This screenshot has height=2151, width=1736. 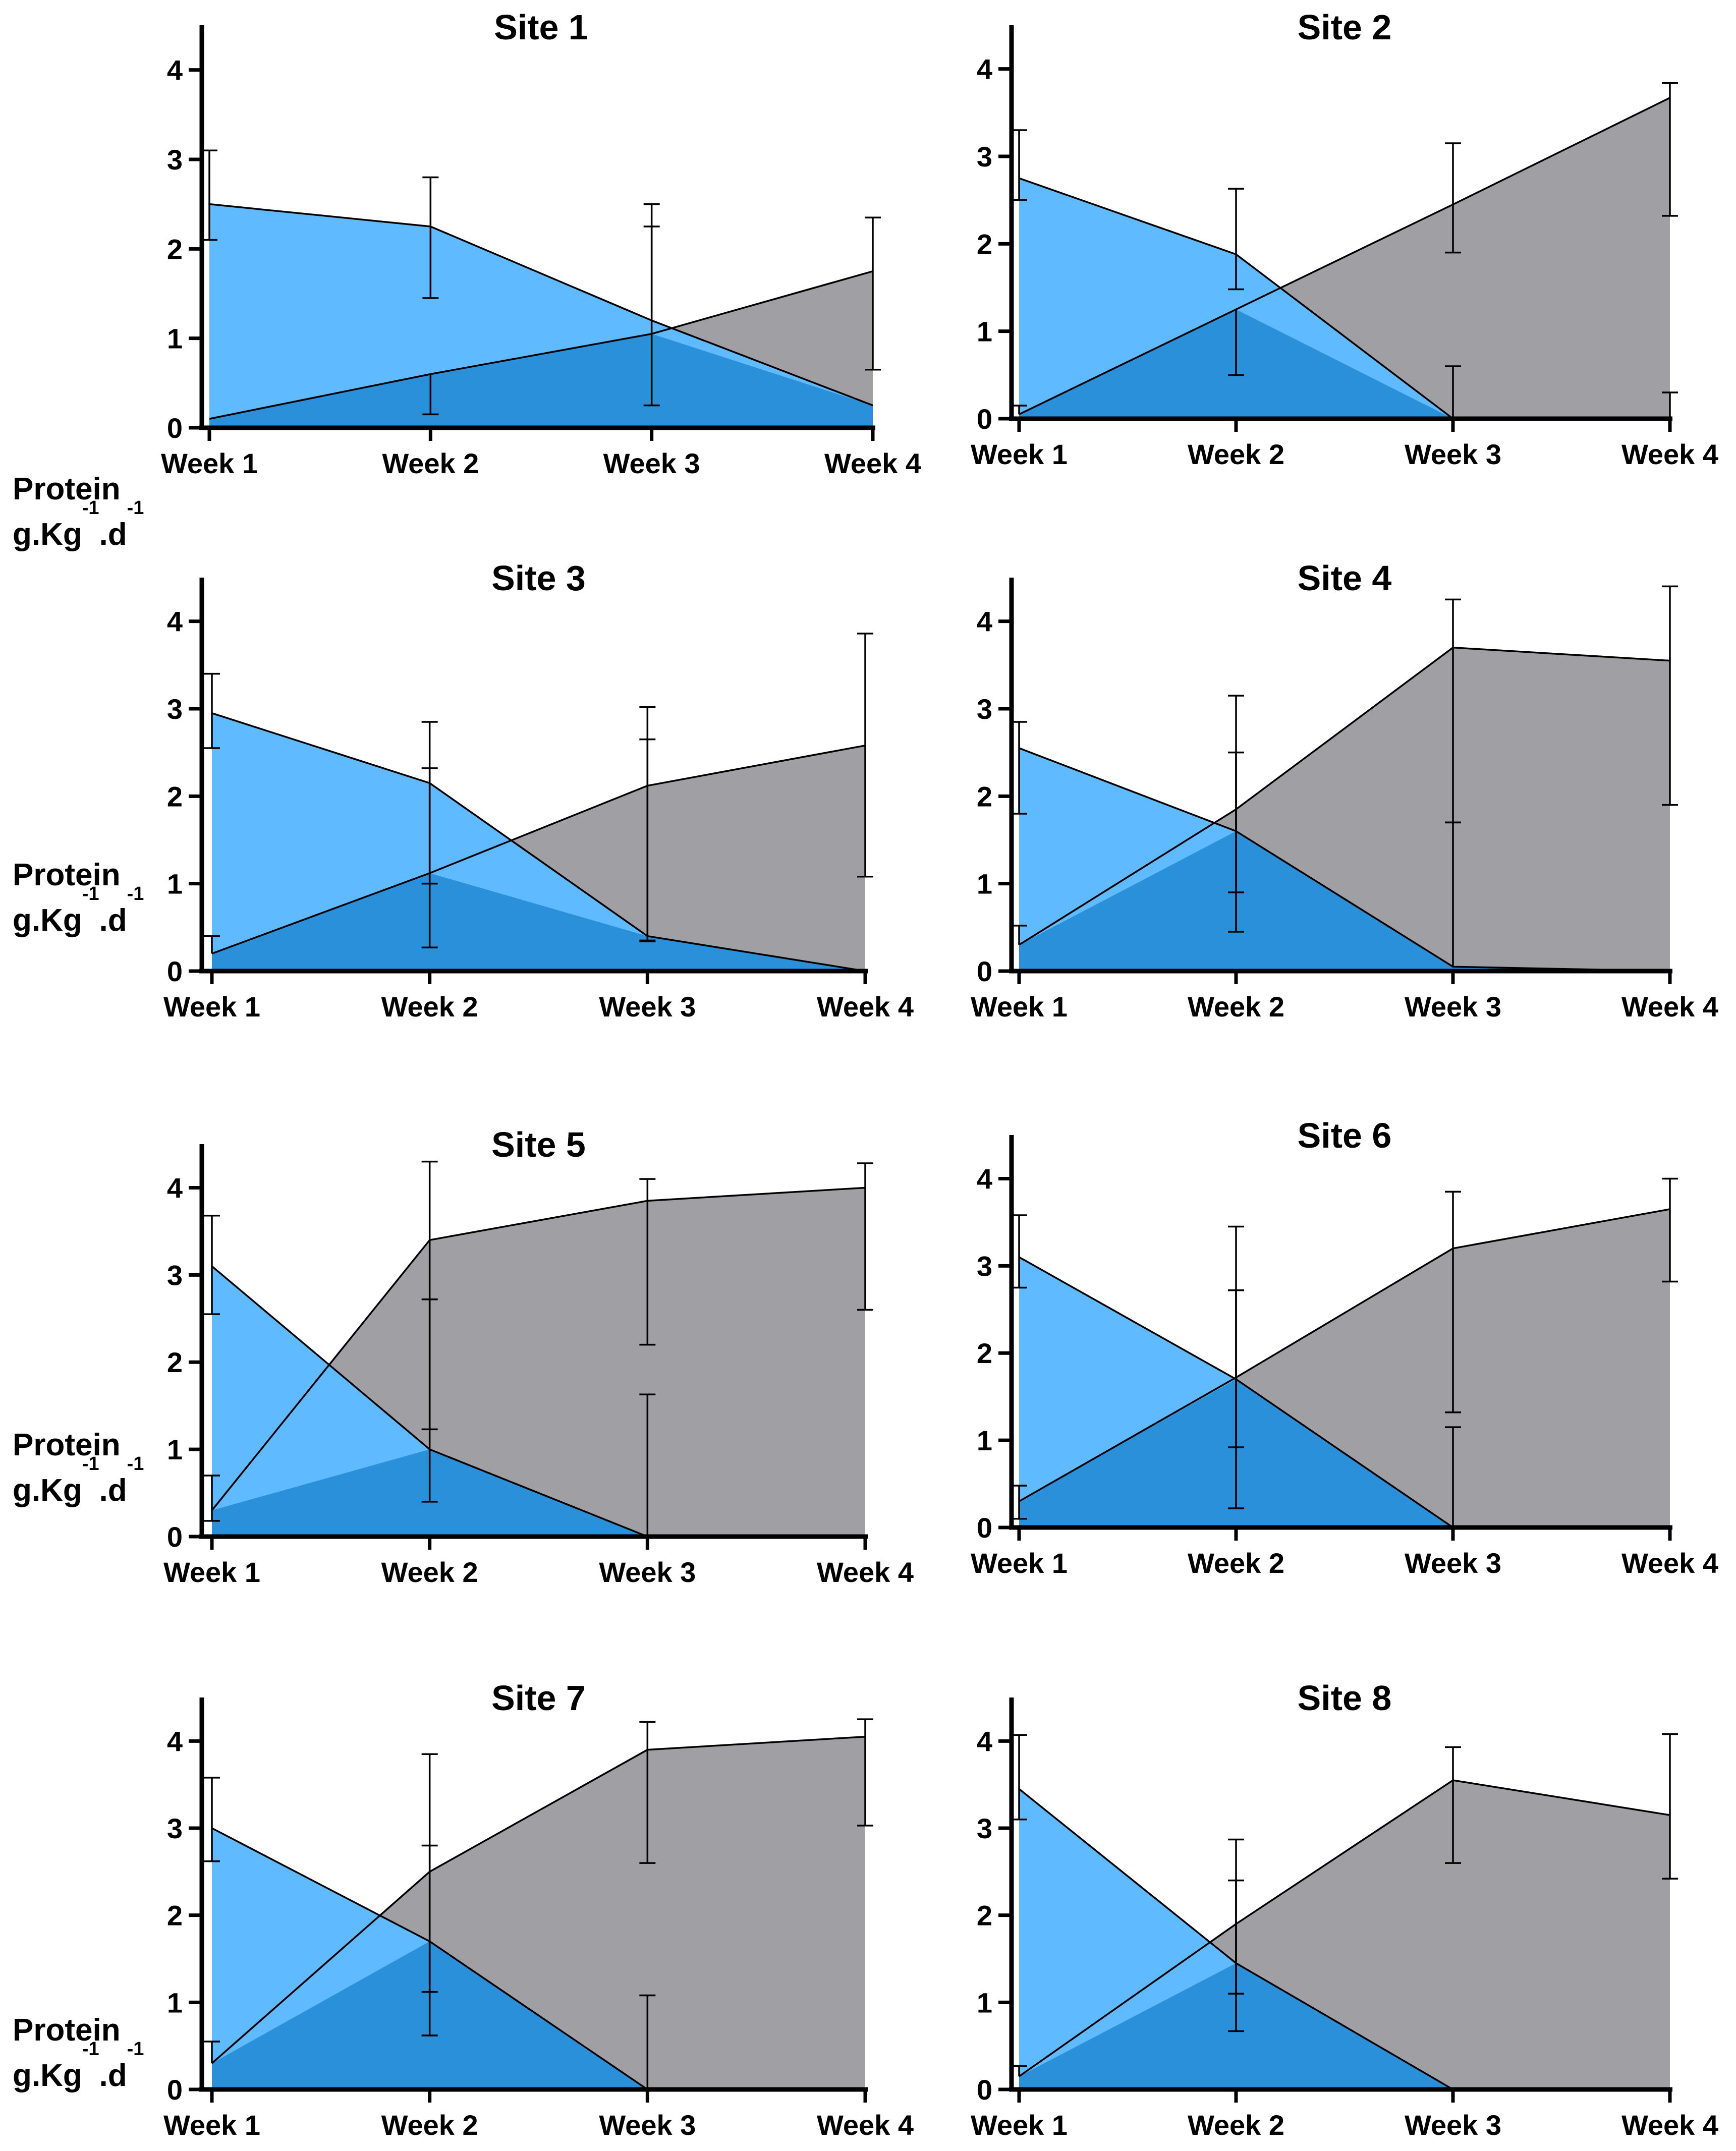 I want to click on chart-panel-8: 0 1 2 3 4 Week 1 Week 2 Week 3 Week 4 Site 8, so click(x=1344, y=1909).